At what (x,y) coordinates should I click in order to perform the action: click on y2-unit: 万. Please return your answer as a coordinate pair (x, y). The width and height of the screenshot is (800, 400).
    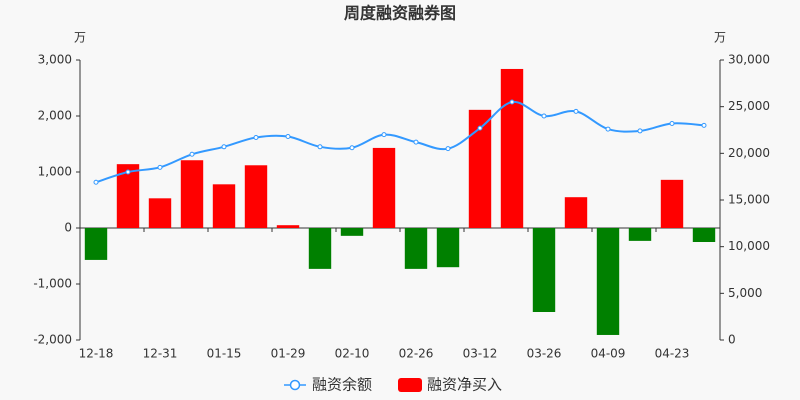
    Looking at the image, I should click on (720, 38).